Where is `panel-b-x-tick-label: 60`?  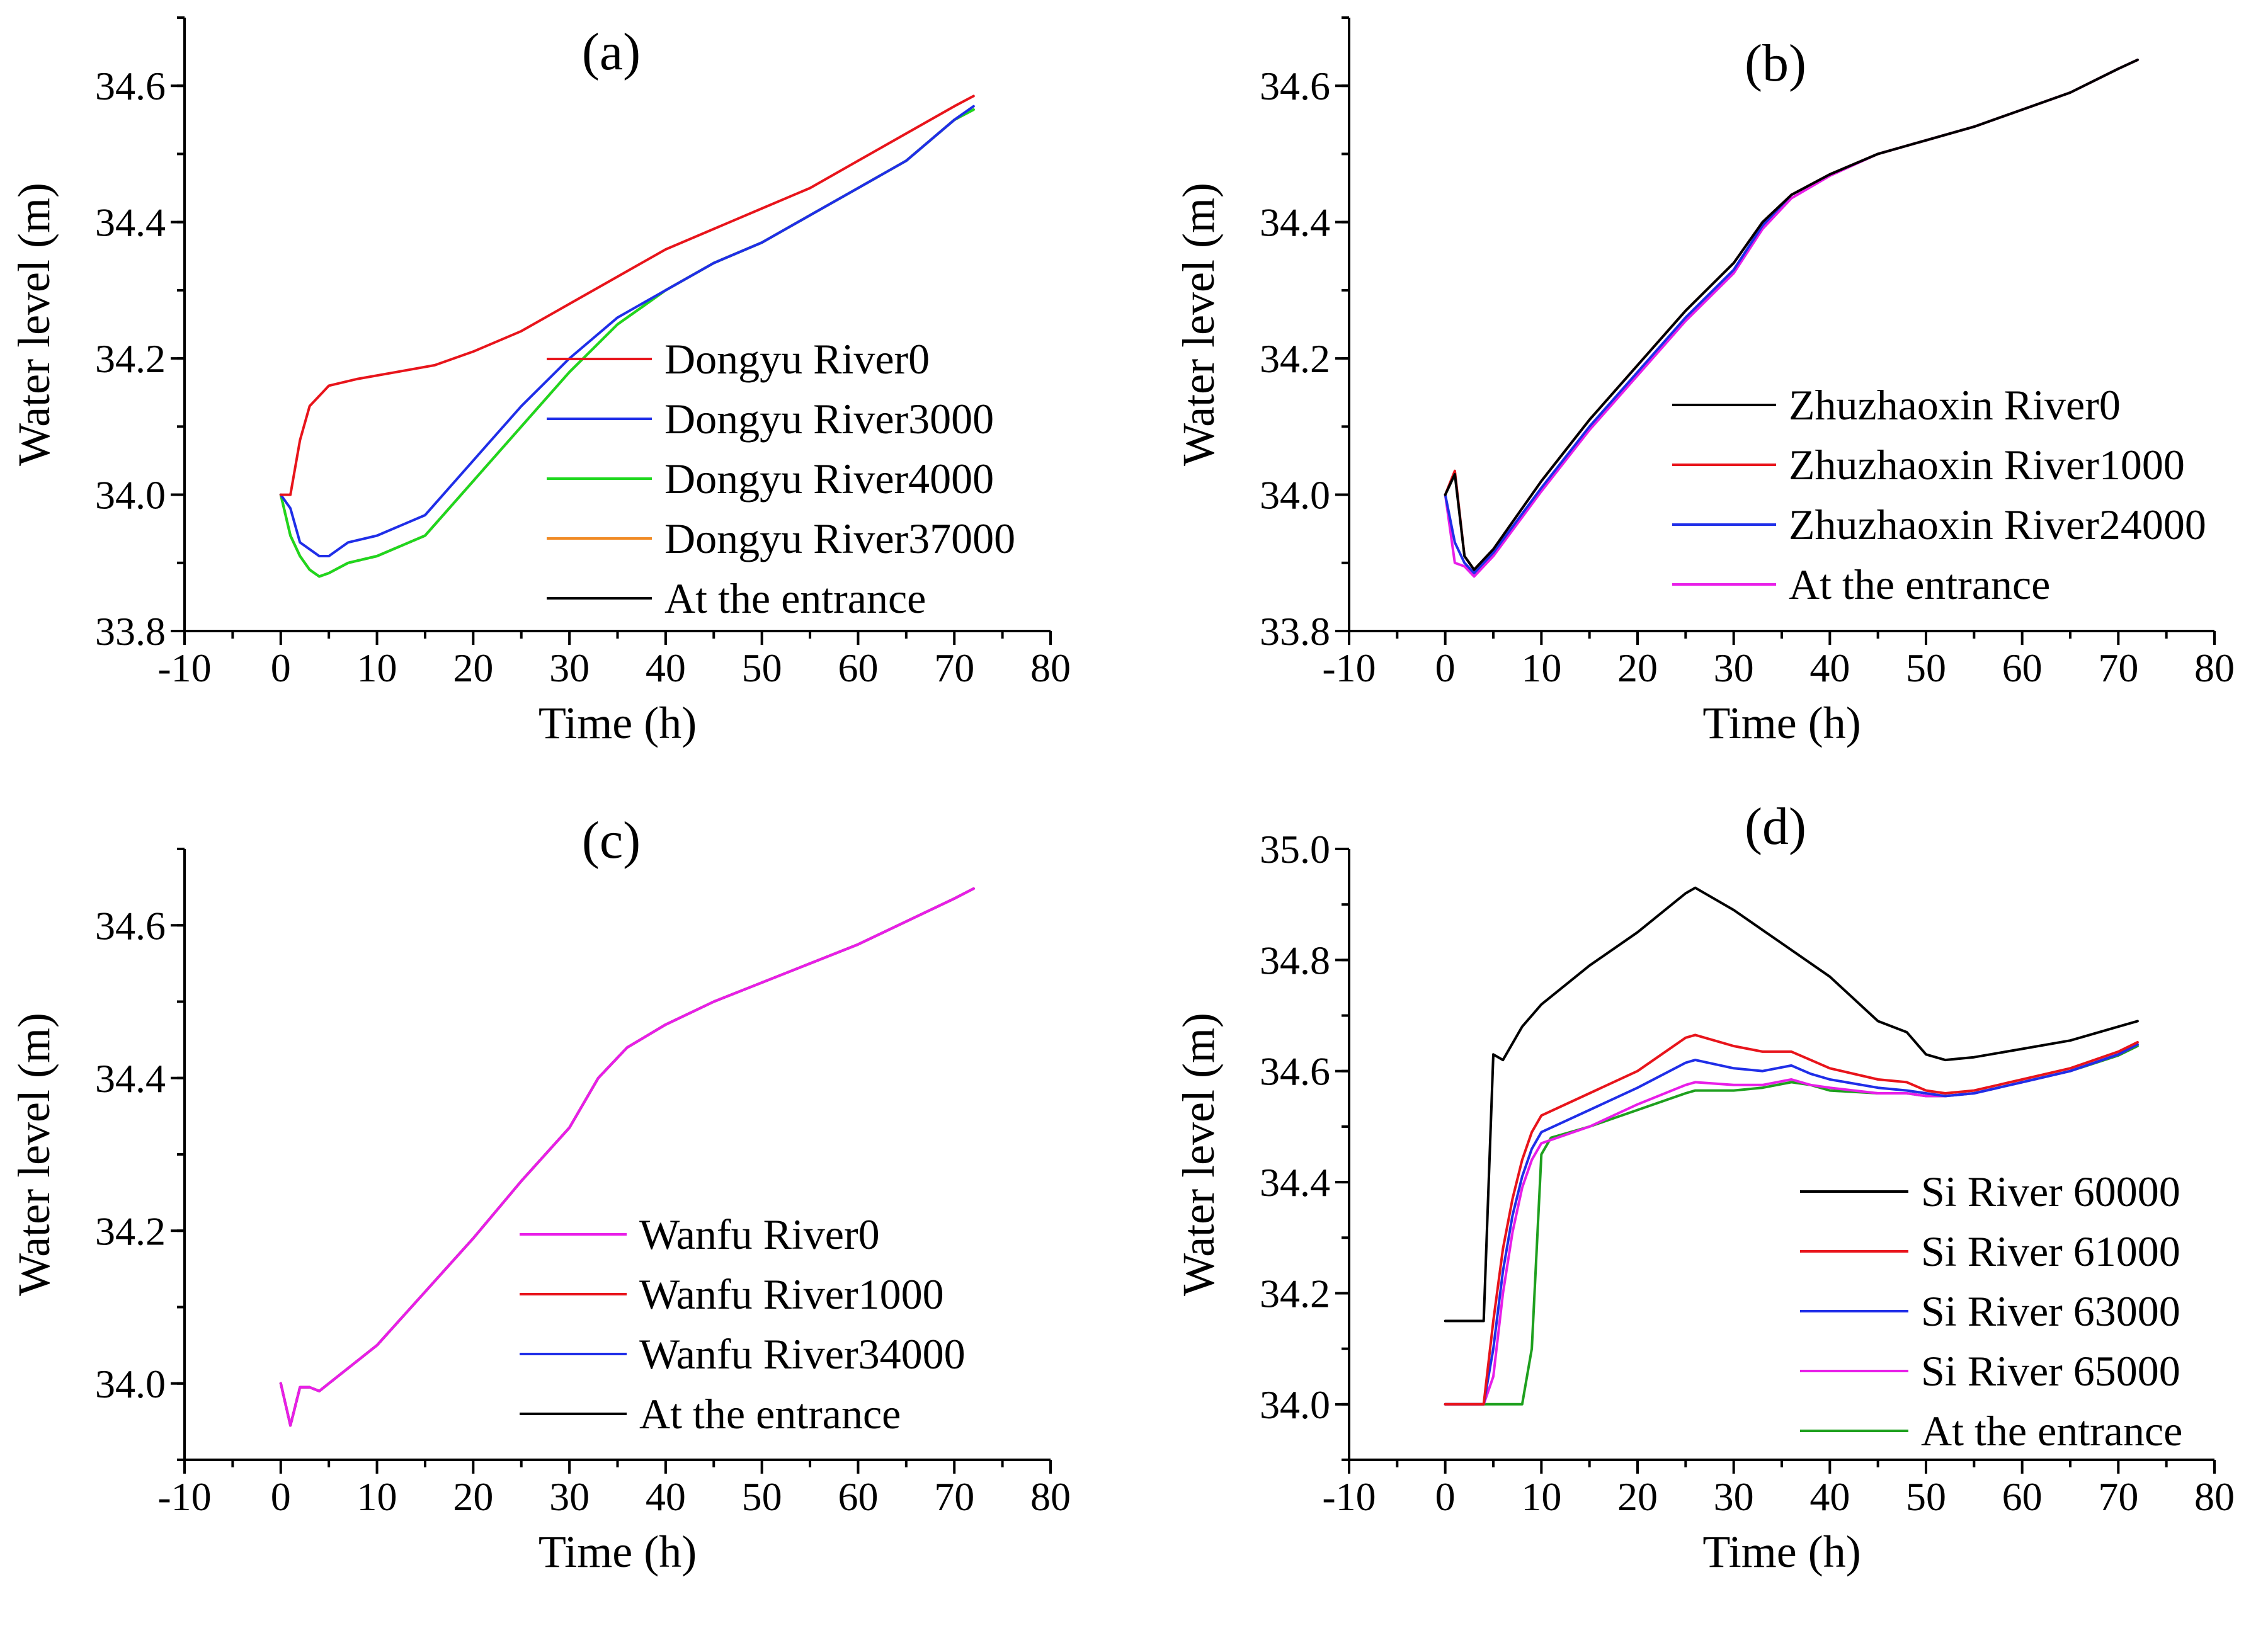
panel-b-x-tick-label: 60 is located at coordinates (2022, 668).